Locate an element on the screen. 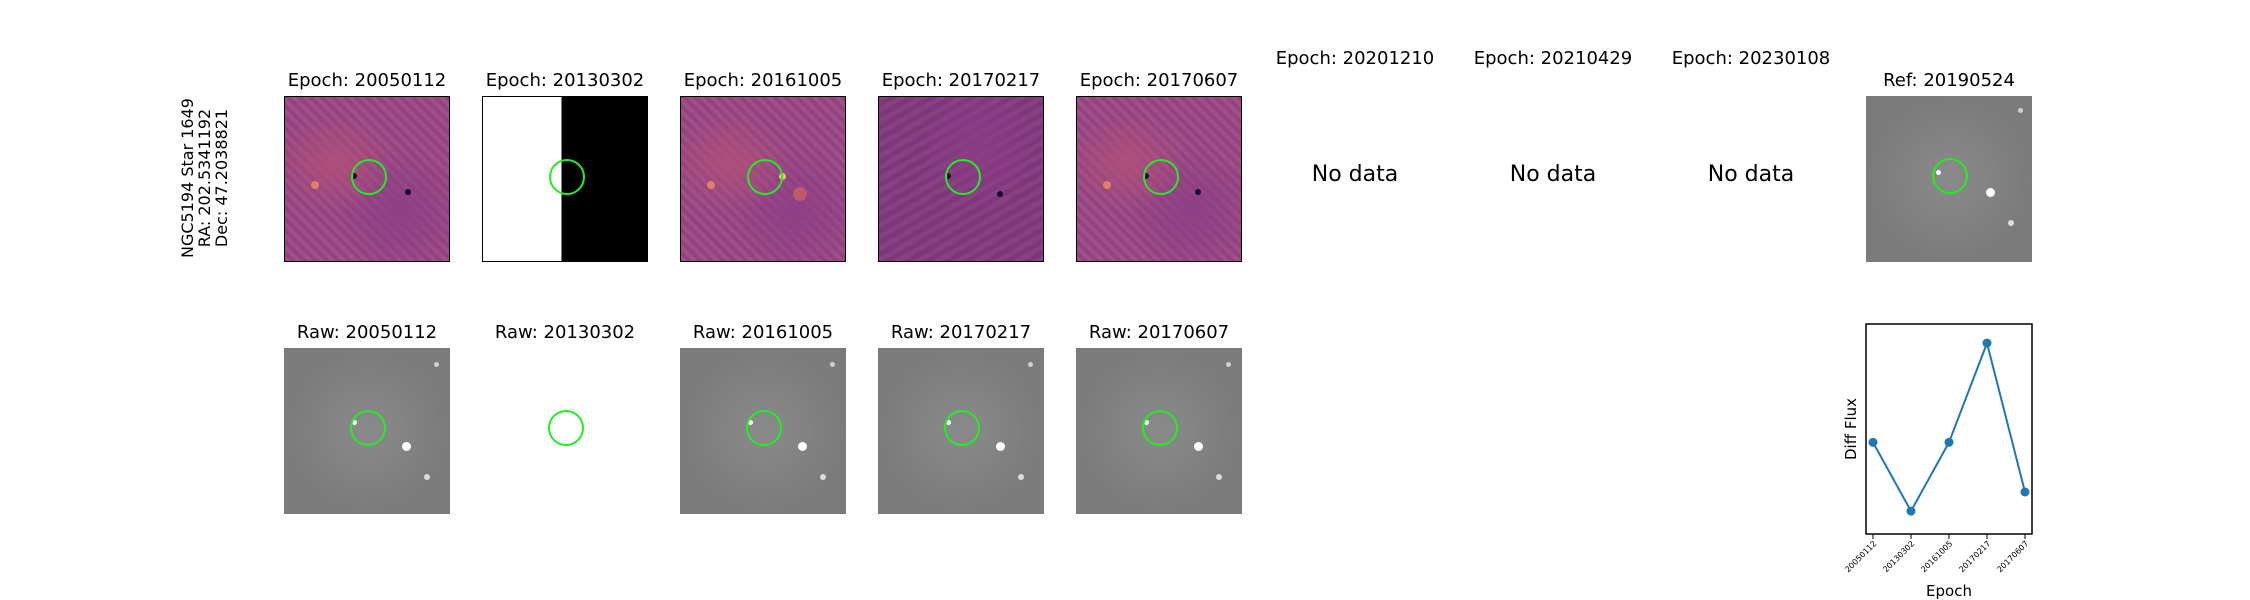  target-ra: RA: 202.5341192 is located at coordinates (204, 178).